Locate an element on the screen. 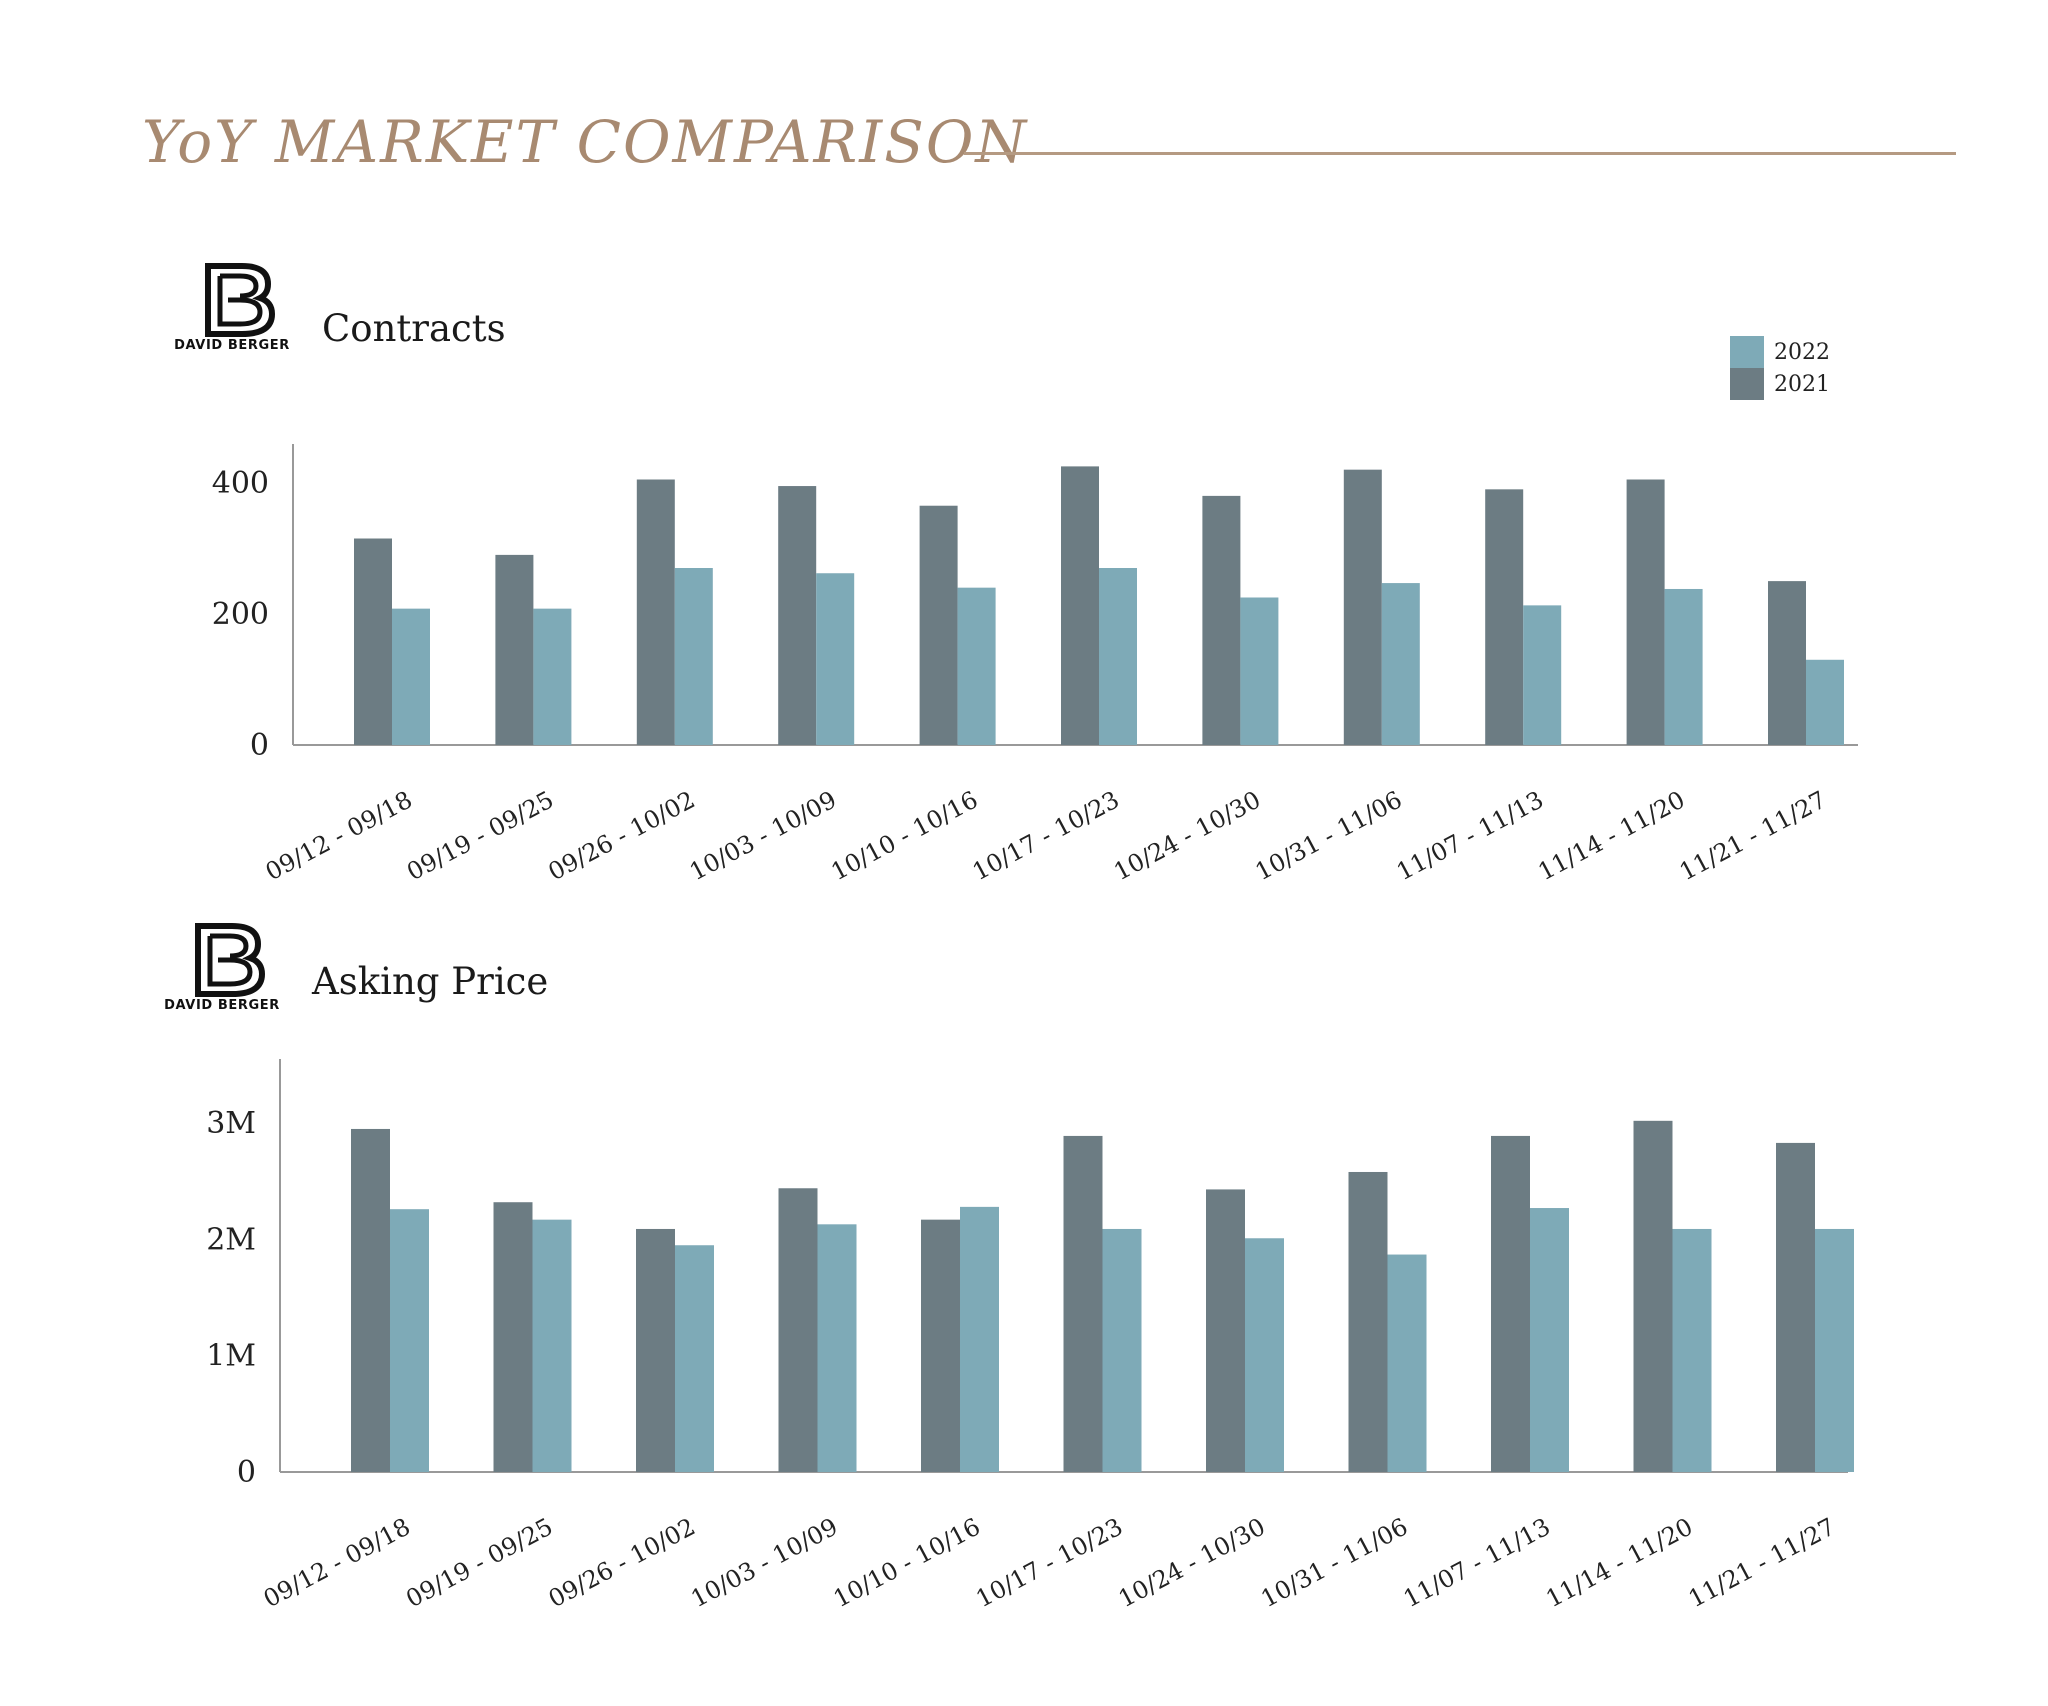 The width and height of the screenshot is (2048, 1706). x-tick-label: 11/07 - 11/13 is located at coordinates (1477, 1563).